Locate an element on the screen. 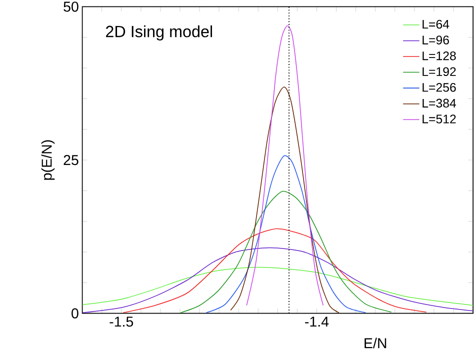 The height and width of the screenshot is (359, 474). legend-label: L=192 is located at coordinates (439, 71).